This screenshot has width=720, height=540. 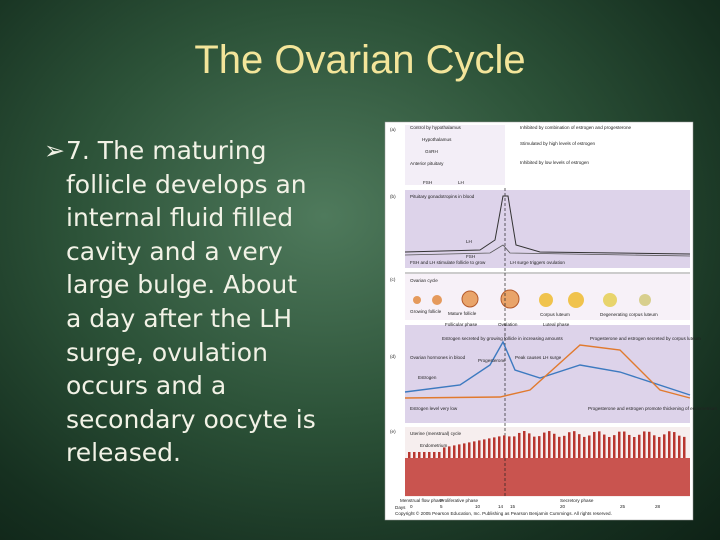 I want to click on bullet-line: follicle develops an, so click(x=186, y=184).